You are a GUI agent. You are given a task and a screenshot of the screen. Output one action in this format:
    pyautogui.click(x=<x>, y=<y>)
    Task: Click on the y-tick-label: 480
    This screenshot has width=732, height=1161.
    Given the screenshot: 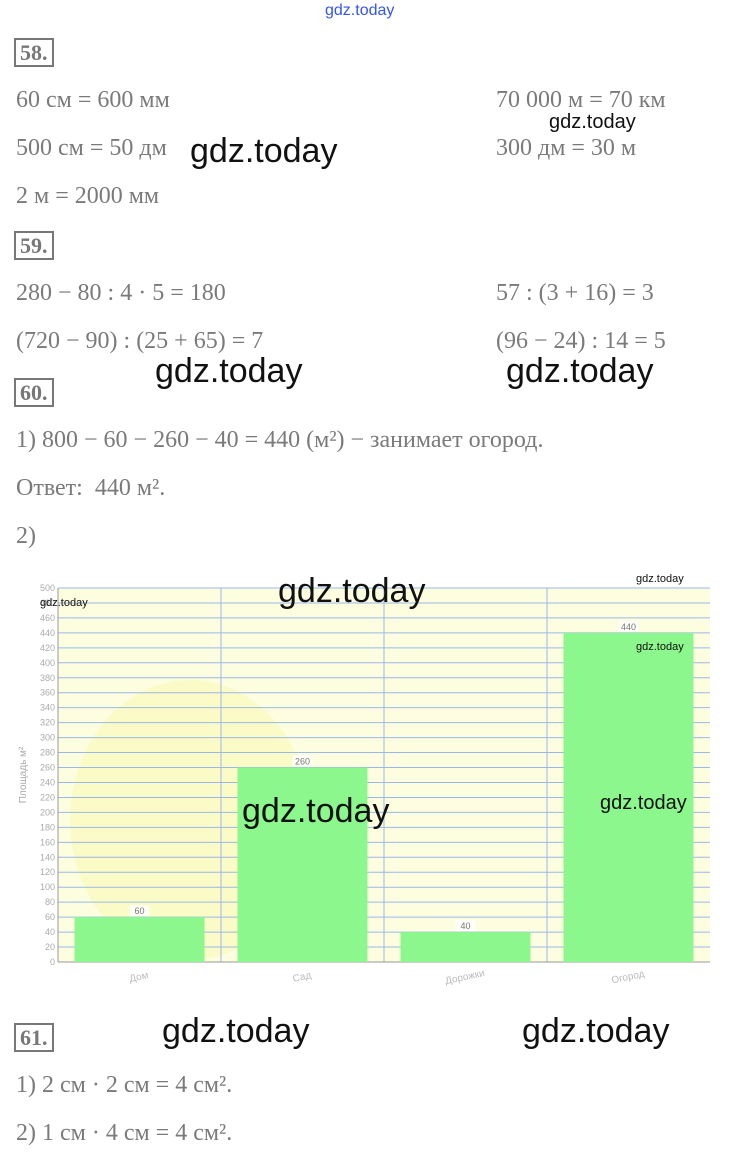 What is the action you would take?
    pyautogui.click(x=47, y=603)
    